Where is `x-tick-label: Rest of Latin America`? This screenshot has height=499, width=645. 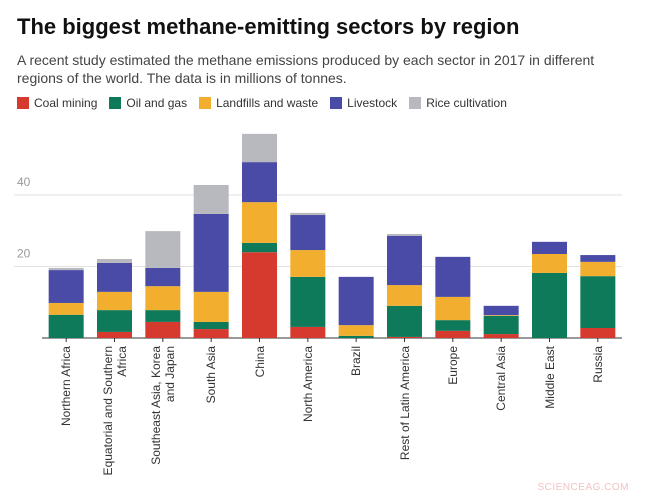 x-tick-label: Rest of Latin America is located at coordinates (404, 403).